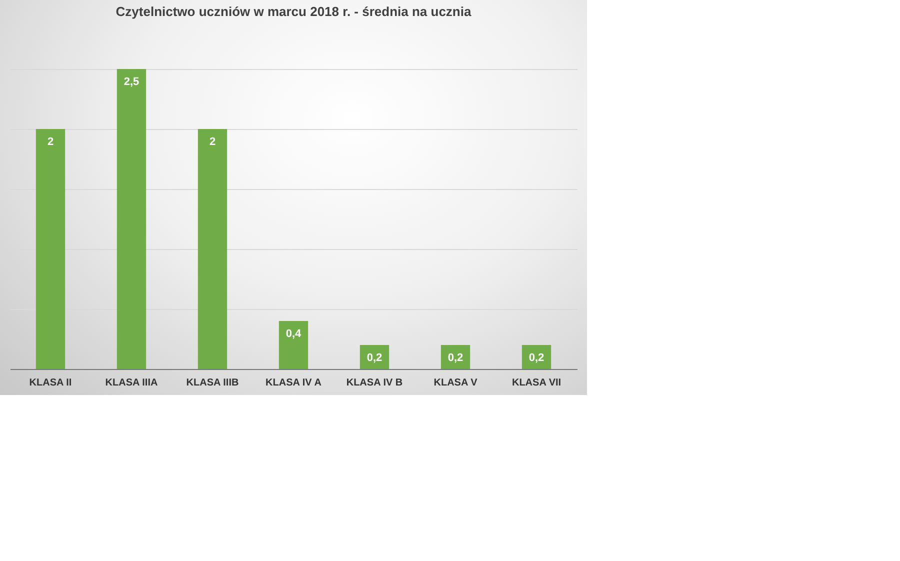 The image size is (900, 561). I want to click on data-label: 2,5, so click(132, 82).